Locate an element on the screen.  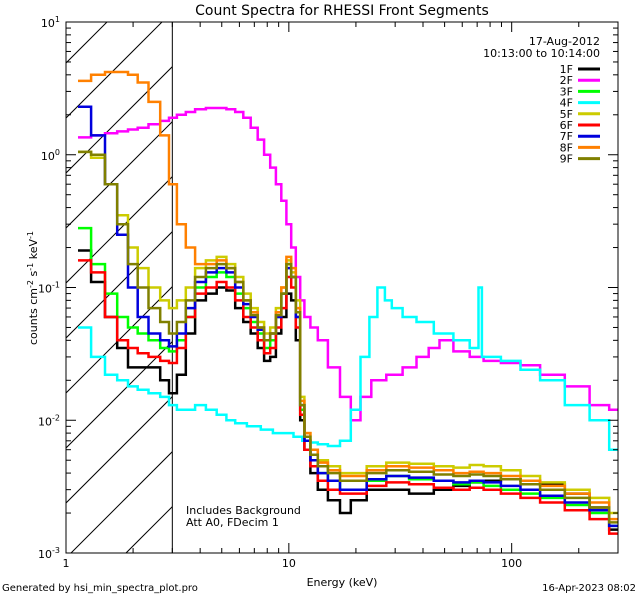
legend-label-8F: 8F is located at coordinates (566, 147).